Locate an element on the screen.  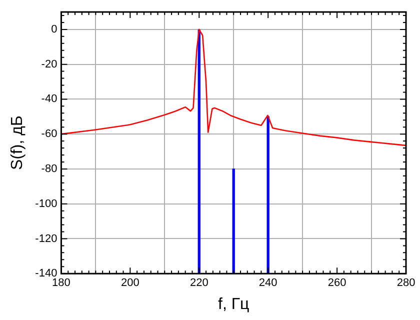
y-tick-label: -20 is located at coordinates (49, 64).